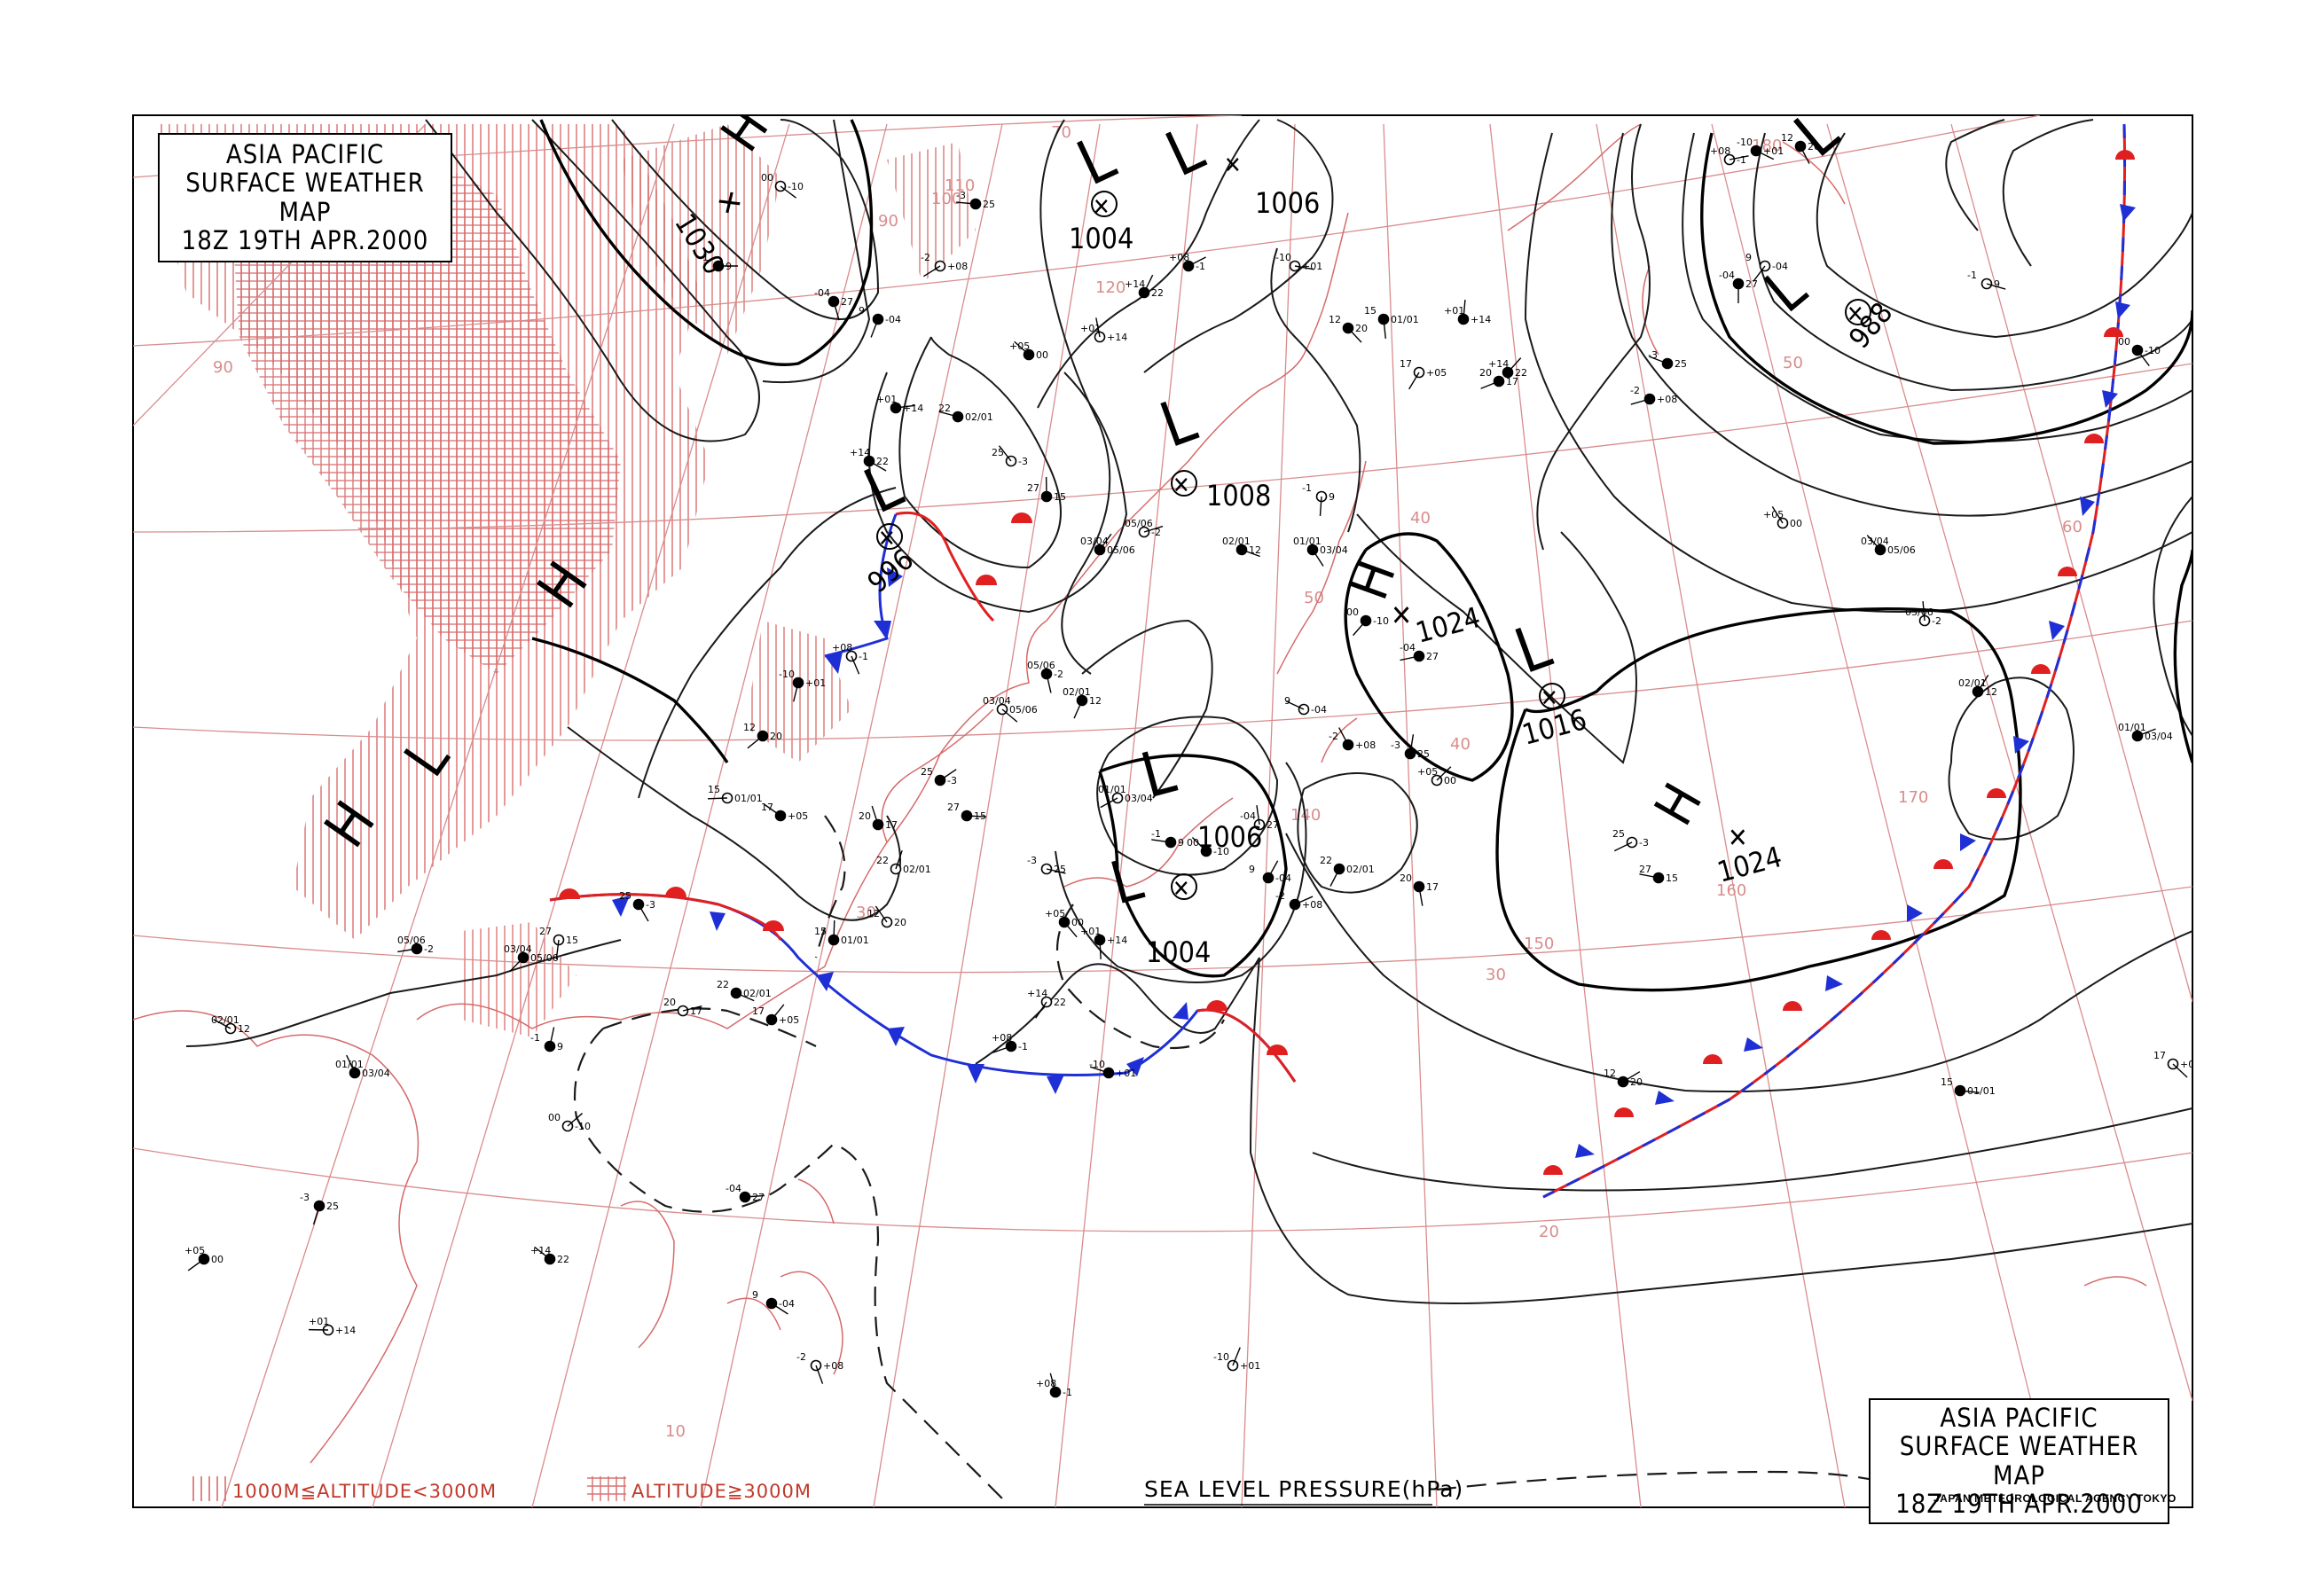 This screenshot has width=2306, height=1596. What do you see at coordinates (1314, 598) in the screenshot?
I see `svg-text: 50` at bounding box center [1314, 598].